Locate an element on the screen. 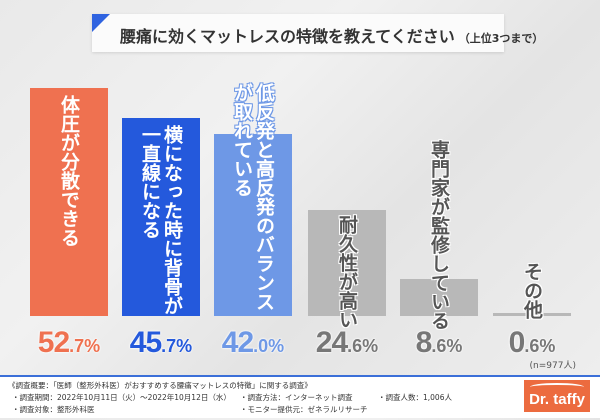  bar-label-1: 体圧が分散できる is located at coordinates (69, 171).